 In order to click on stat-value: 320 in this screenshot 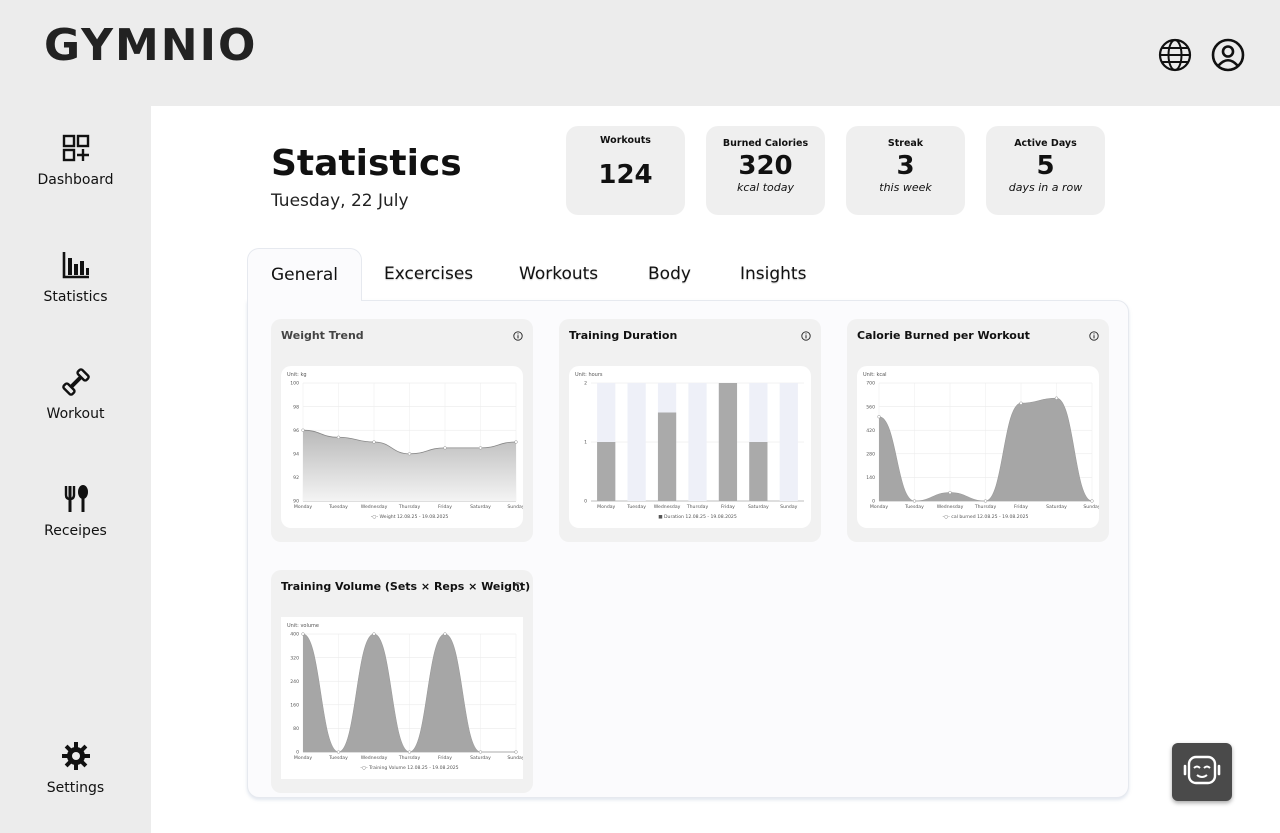, I will do `click(765, 166)`.